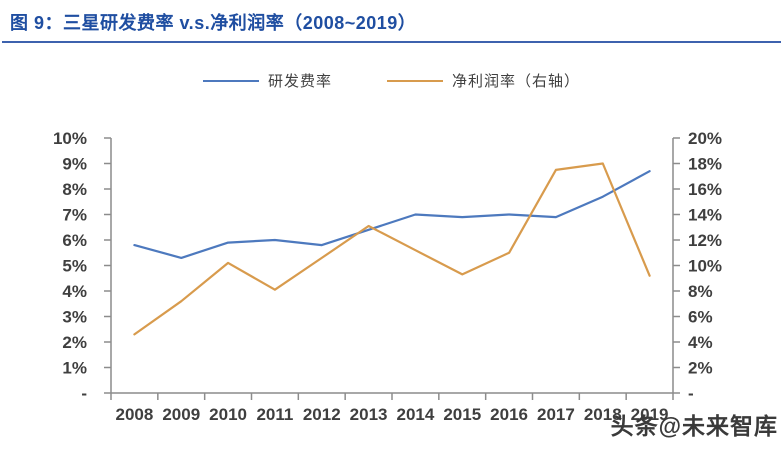  I want to click on legend-line-sample-blue, so click(230, 80).